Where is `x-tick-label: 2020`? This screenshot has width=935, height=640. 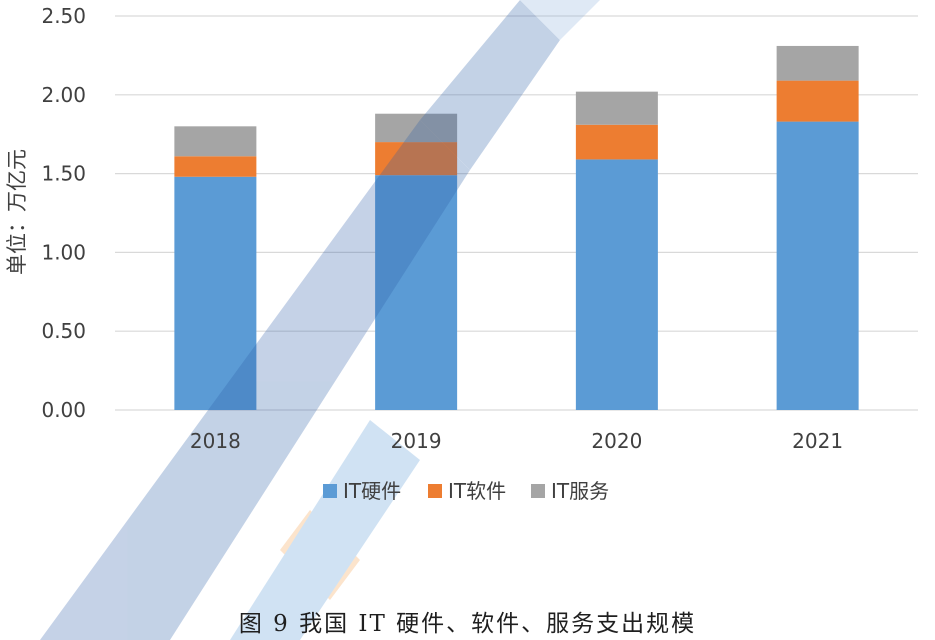
x-tick-label: 2020 is located at coordinates (616, 441).